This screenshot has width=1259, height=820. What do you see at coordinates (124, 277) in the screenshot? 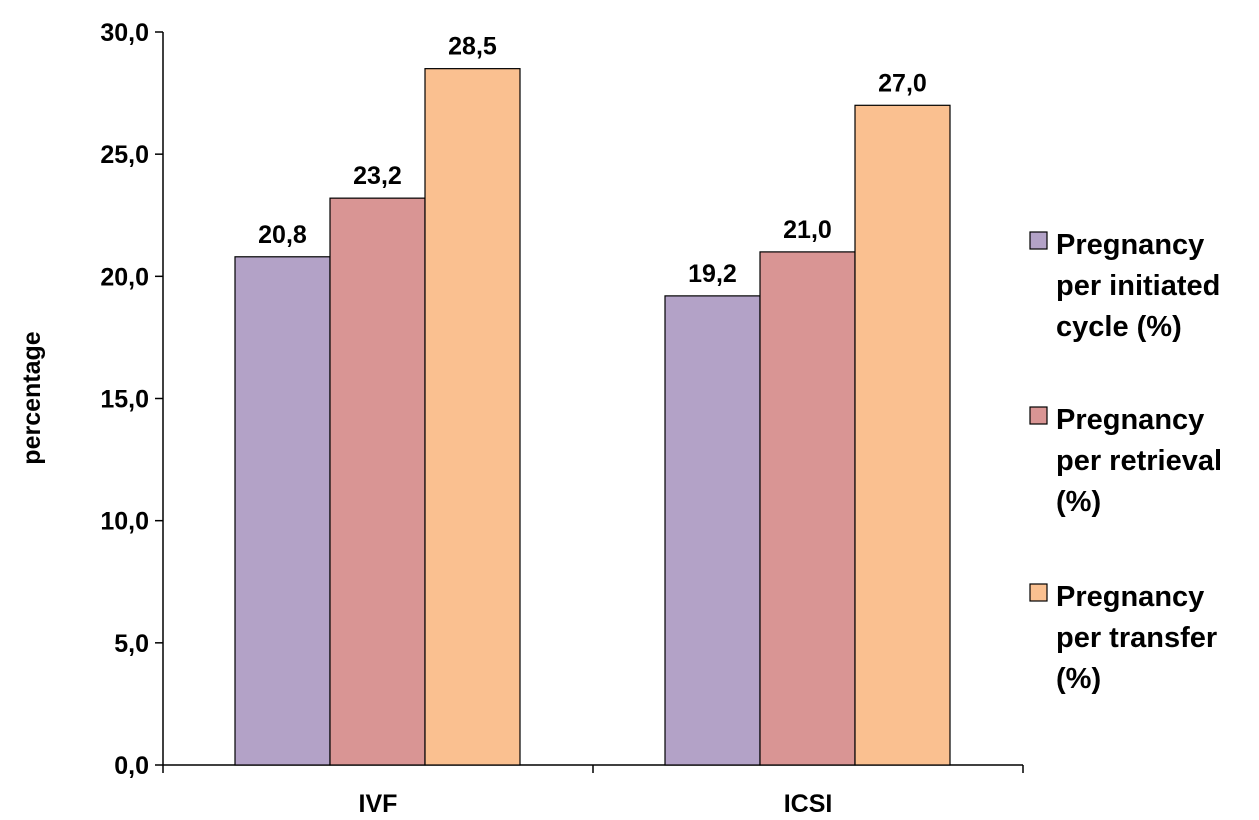
I see `y-tick-label: 20,0` at bounding box center [124, 277].